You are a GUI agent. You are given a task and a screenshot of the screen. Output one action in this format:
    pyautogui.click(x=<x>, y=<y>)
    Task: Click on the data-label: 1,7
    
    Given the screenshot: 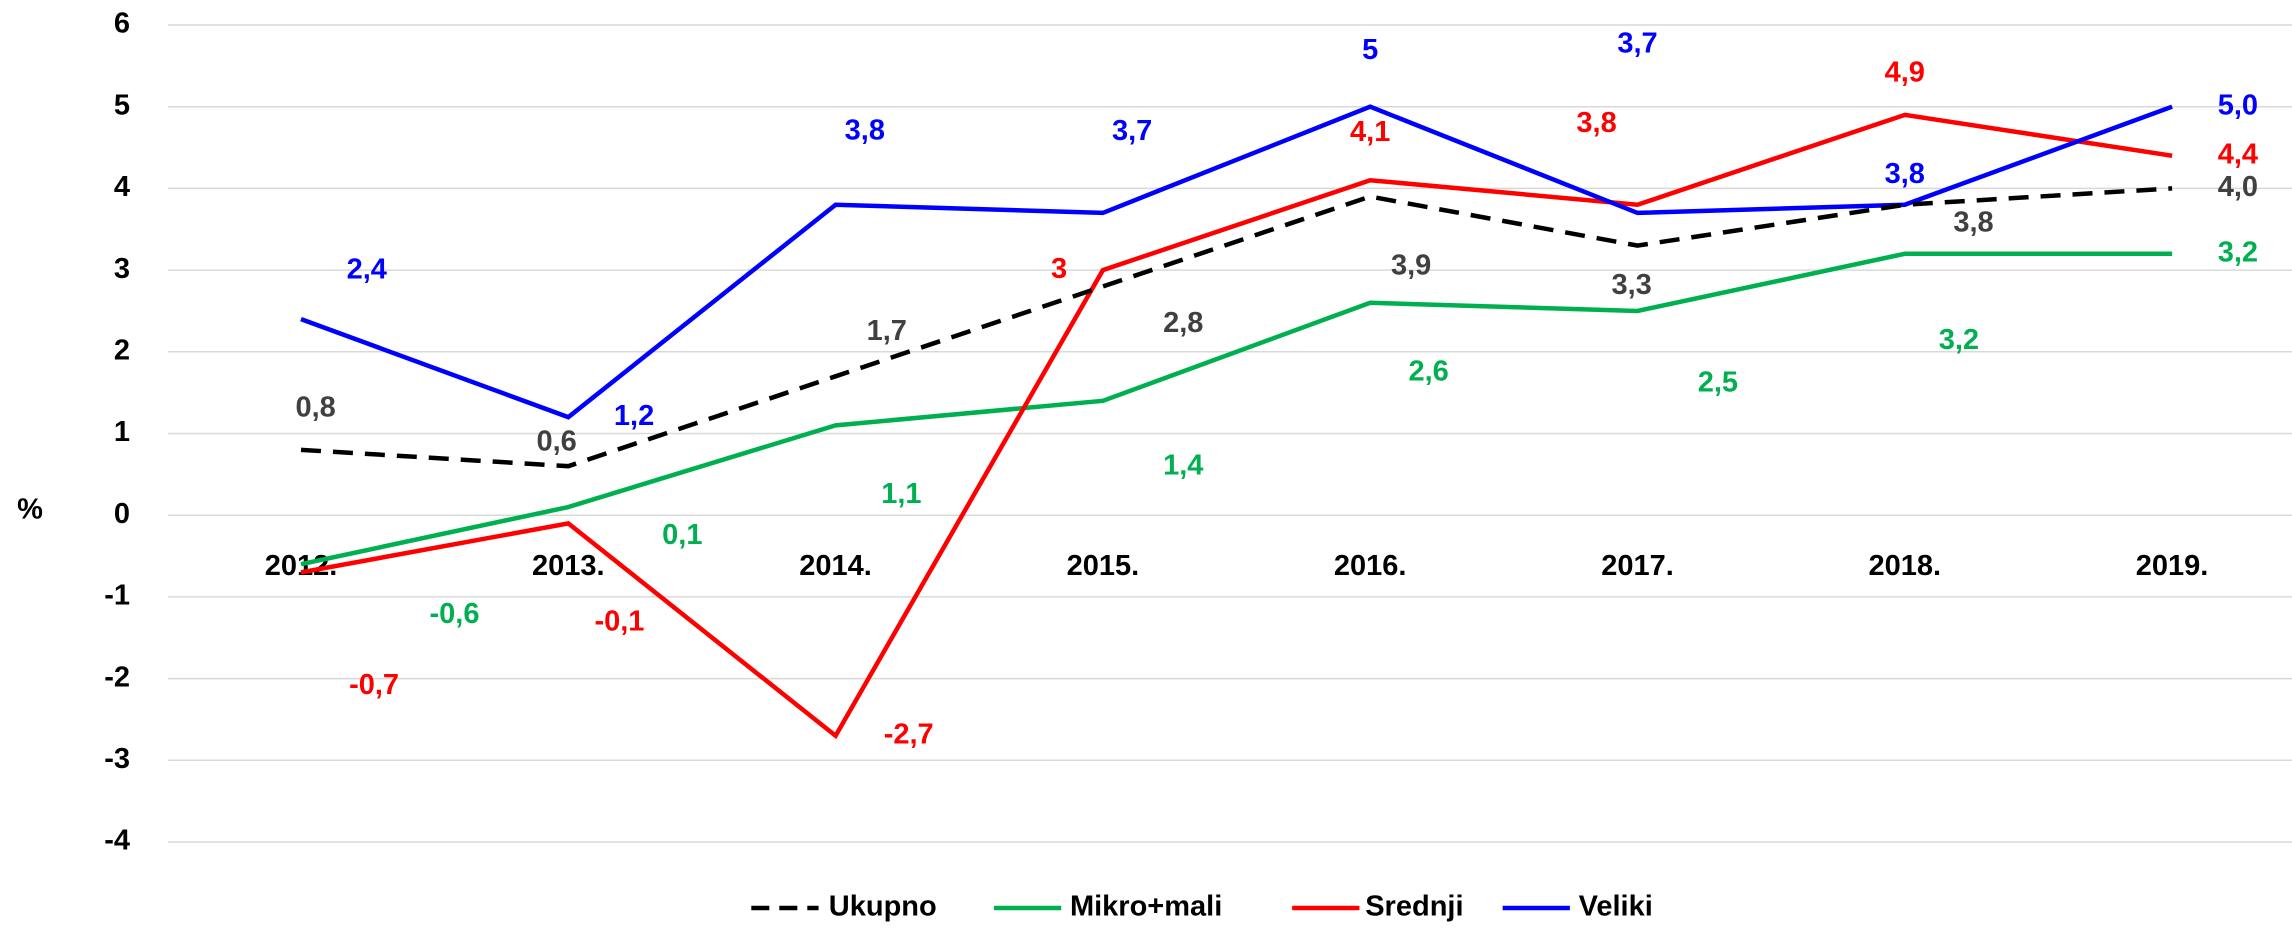 What is the action you would take?
    pyautogui.click(x=887, y=331)
    